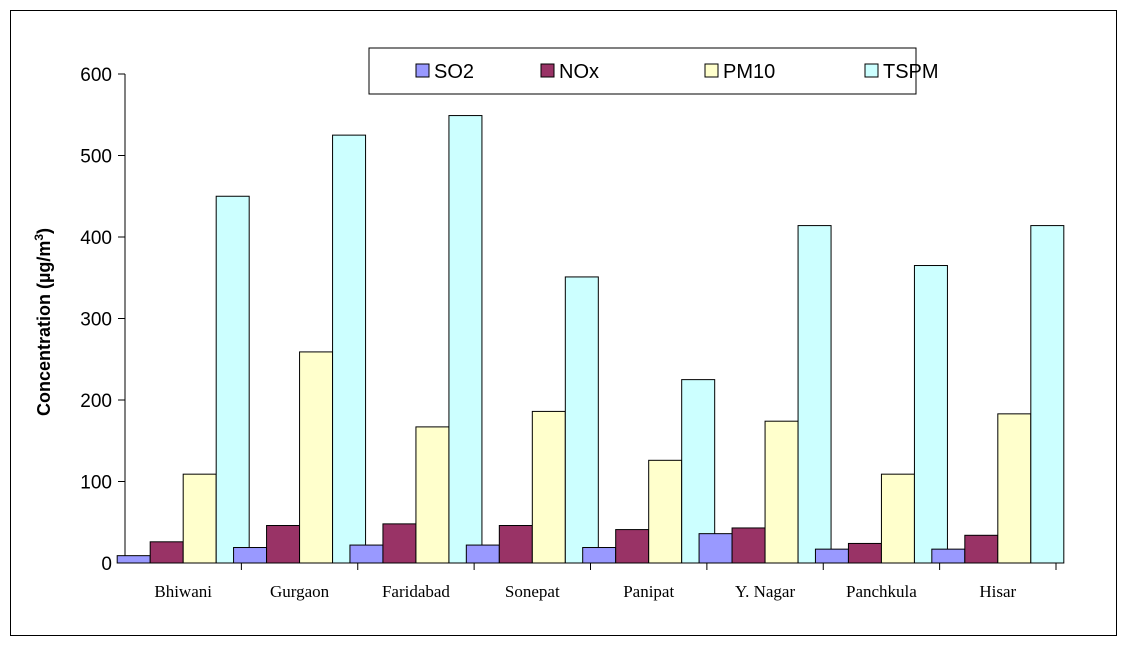  What do you see at coordinates (1047, 394) in the screenshot?
I see `bar-tspm-hisar` at bounding box center [1047, 394].